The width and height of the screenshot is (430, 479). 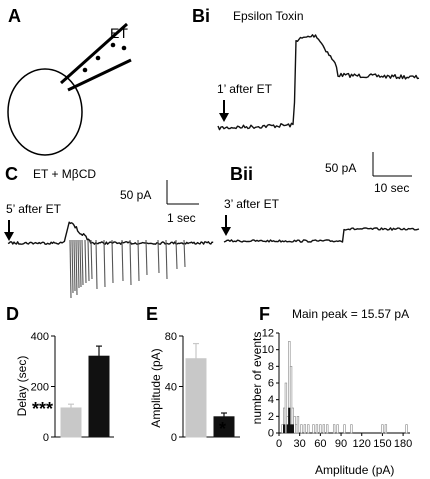 What do you see at coordinates (127, 269) in the screenshot?
I see `inward-current-events` at bounding box center [127, 269].